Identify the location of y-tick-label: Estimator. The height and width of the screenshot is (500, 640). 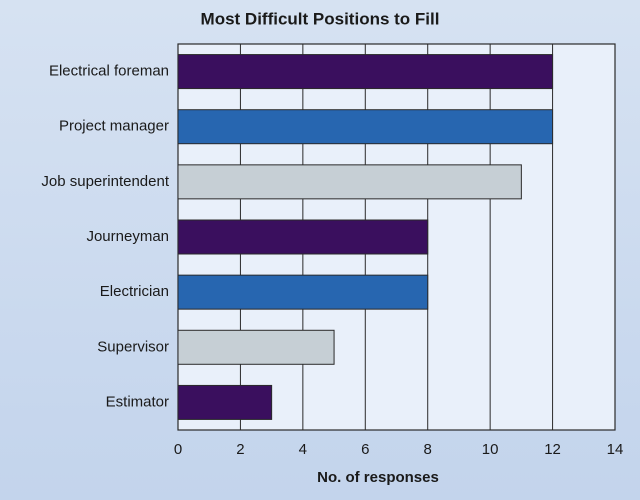
(137, 401).